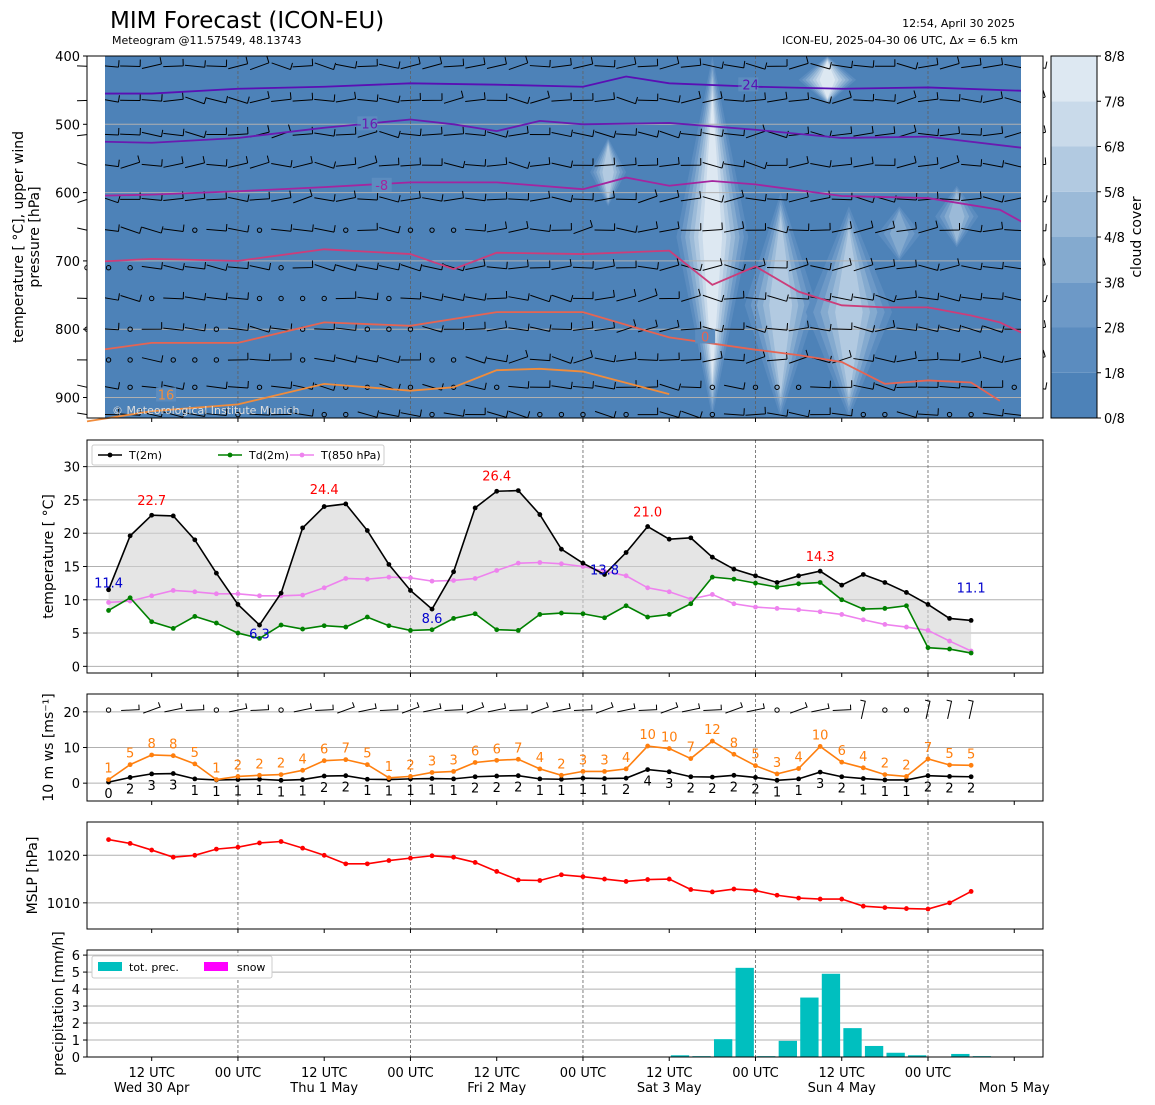  Describe the element at coordinates (49, 556) in the screenshot. I see `temperature-ylabel: temperature [ °C]` at that location.